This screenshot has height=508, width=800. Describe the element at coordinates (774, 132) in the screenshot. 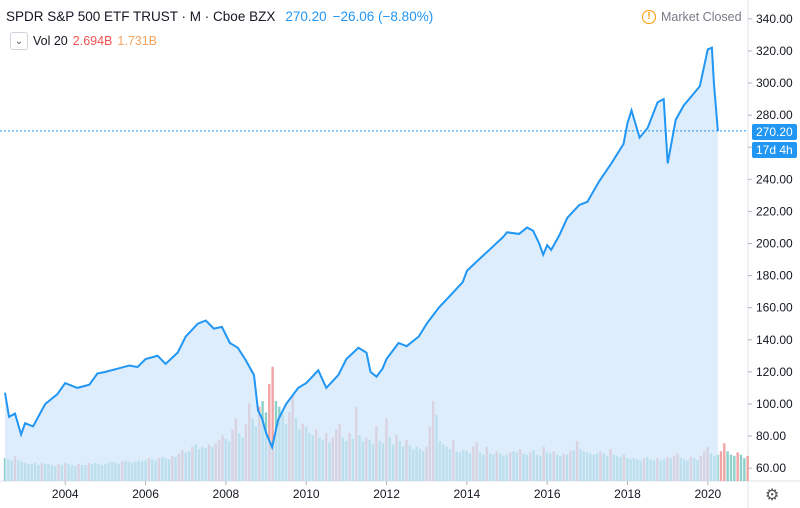

I see `last-price-badge: 270.20` at that location.